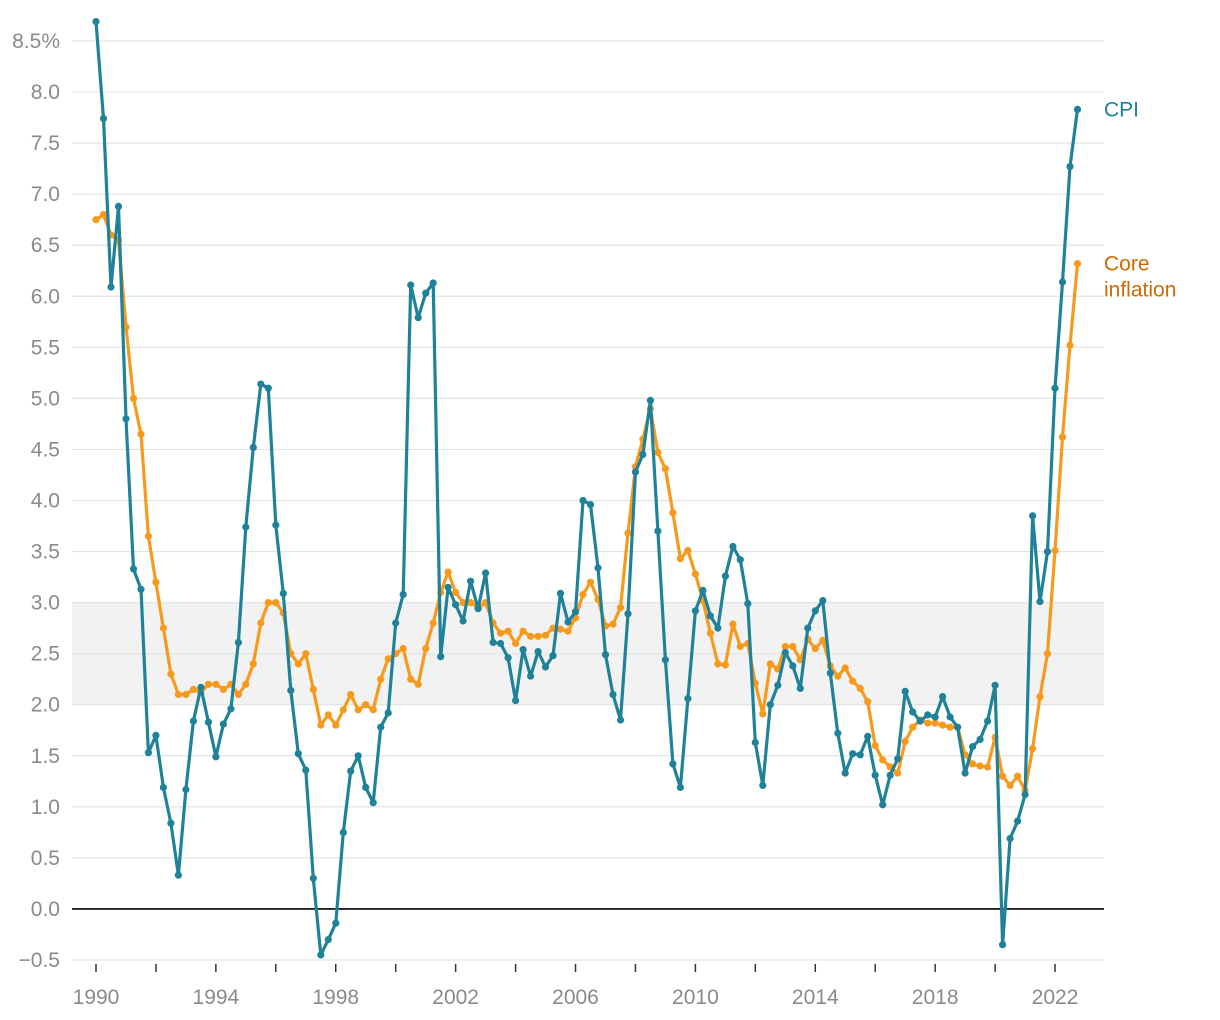 The image size is (1220, 1020). I want to click on y-tick-label: 7.5, so click(45, 143).